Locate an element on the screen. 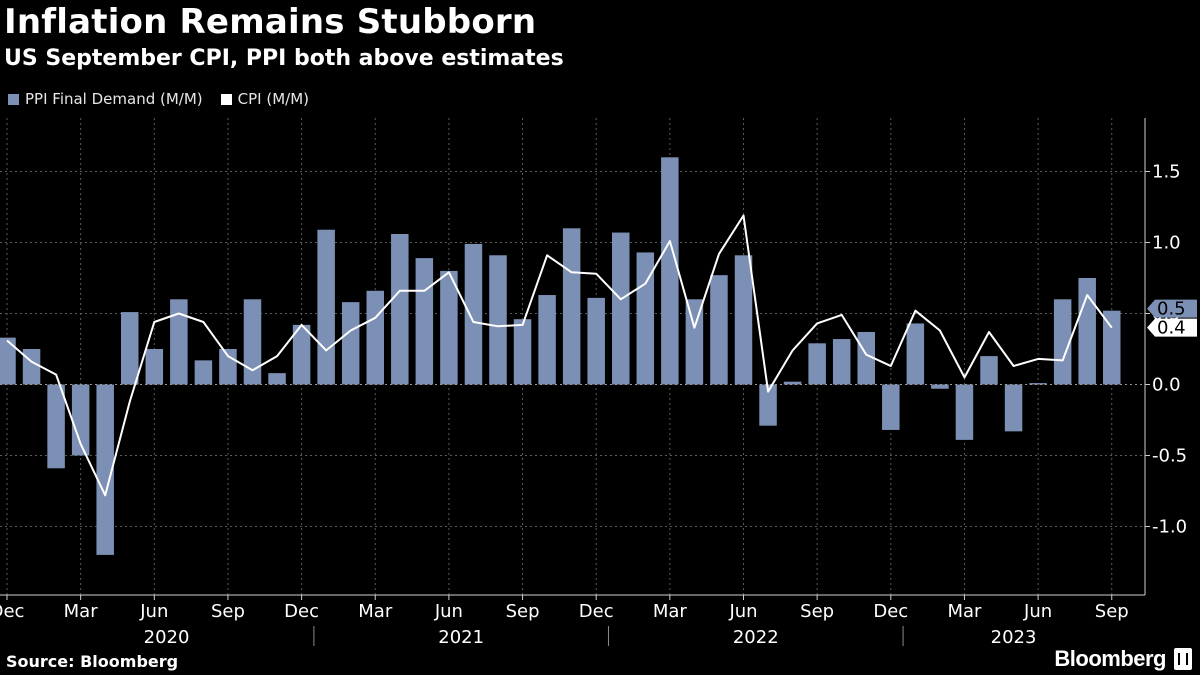 The image size is (1200, 675). legend: PPI Final Demand (M/M) CPI (M/M) is located at coordinates (158, 99).